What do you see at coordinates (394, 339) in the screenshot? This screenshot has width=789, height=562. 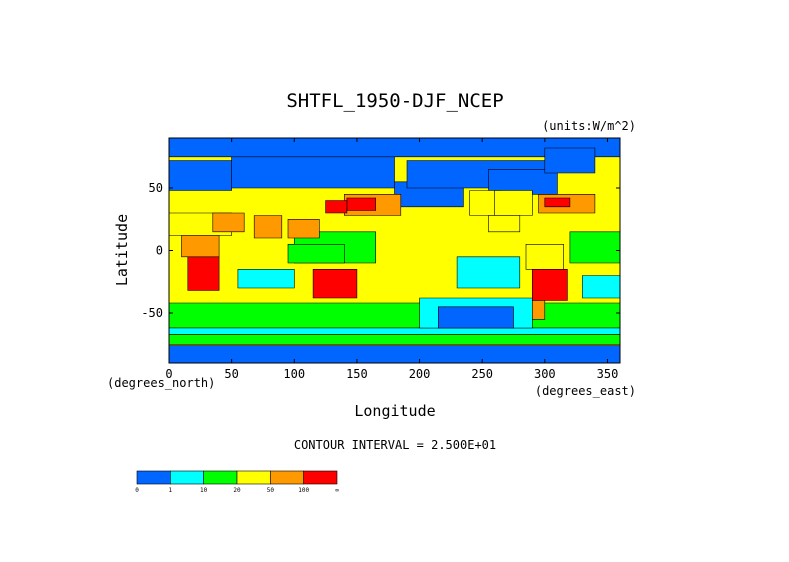 I see `field-region-antarctic-coast-band` at bounding box center [394, 339].